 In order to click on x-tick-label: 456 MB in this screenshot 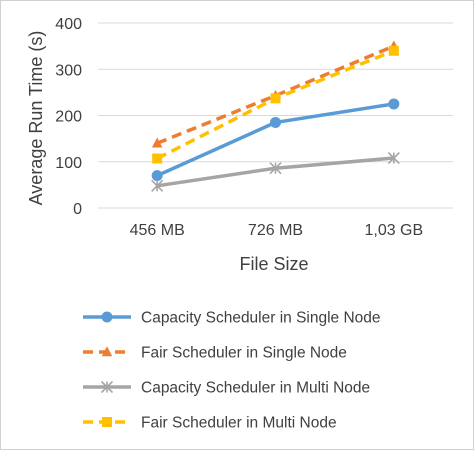, I will do `click(157, 230)`.